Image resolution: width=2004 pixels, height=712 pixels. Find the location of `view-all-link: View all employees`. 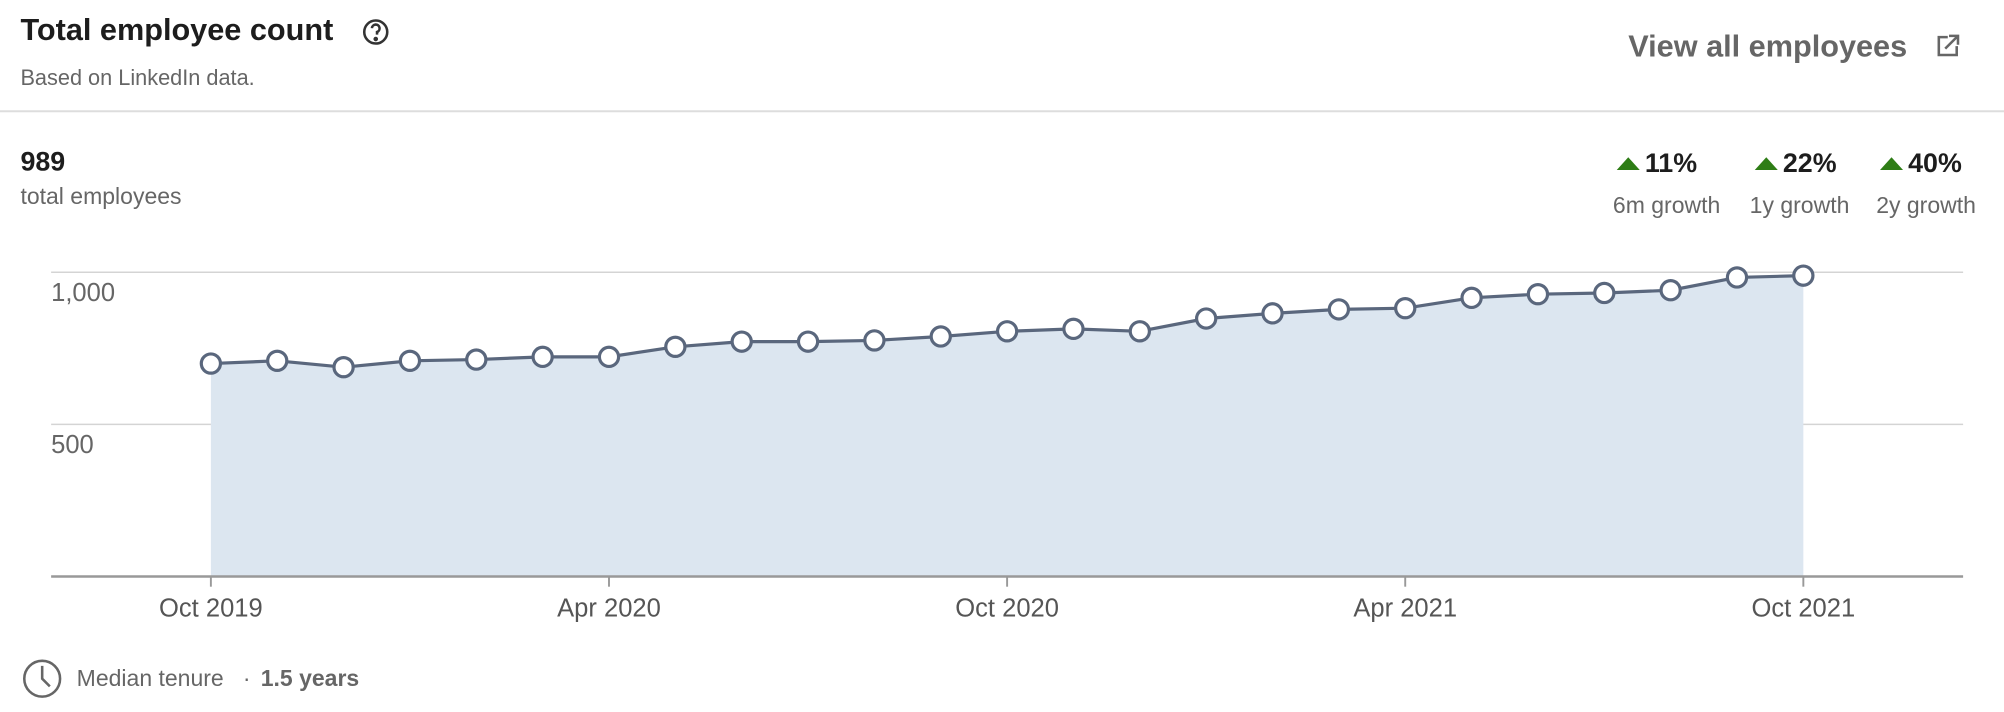

view-all-link: View all employees is located at coordinates (1767, 47).